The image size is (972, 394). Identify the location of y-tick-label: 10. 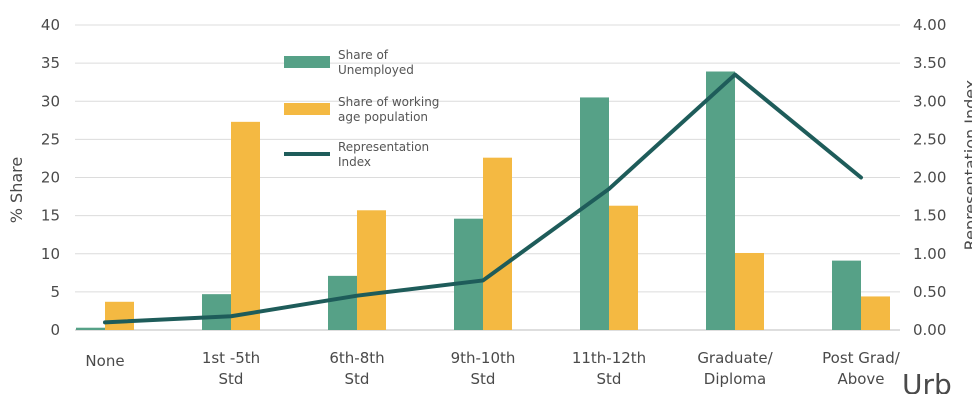
(50, 254).